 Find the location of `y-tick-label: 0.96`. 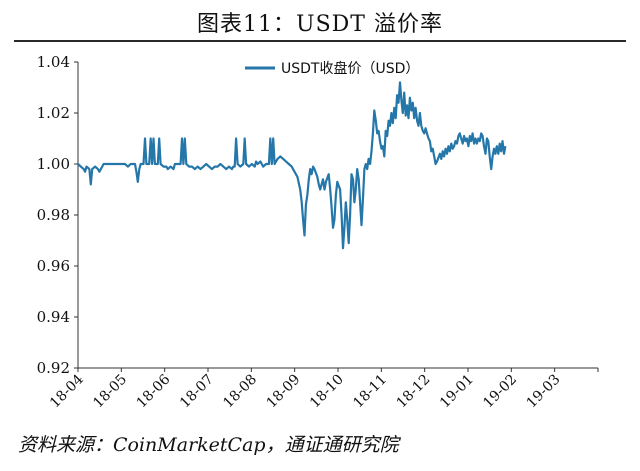

y-tick-label: 0.96 is located at coordinates (53, 266).